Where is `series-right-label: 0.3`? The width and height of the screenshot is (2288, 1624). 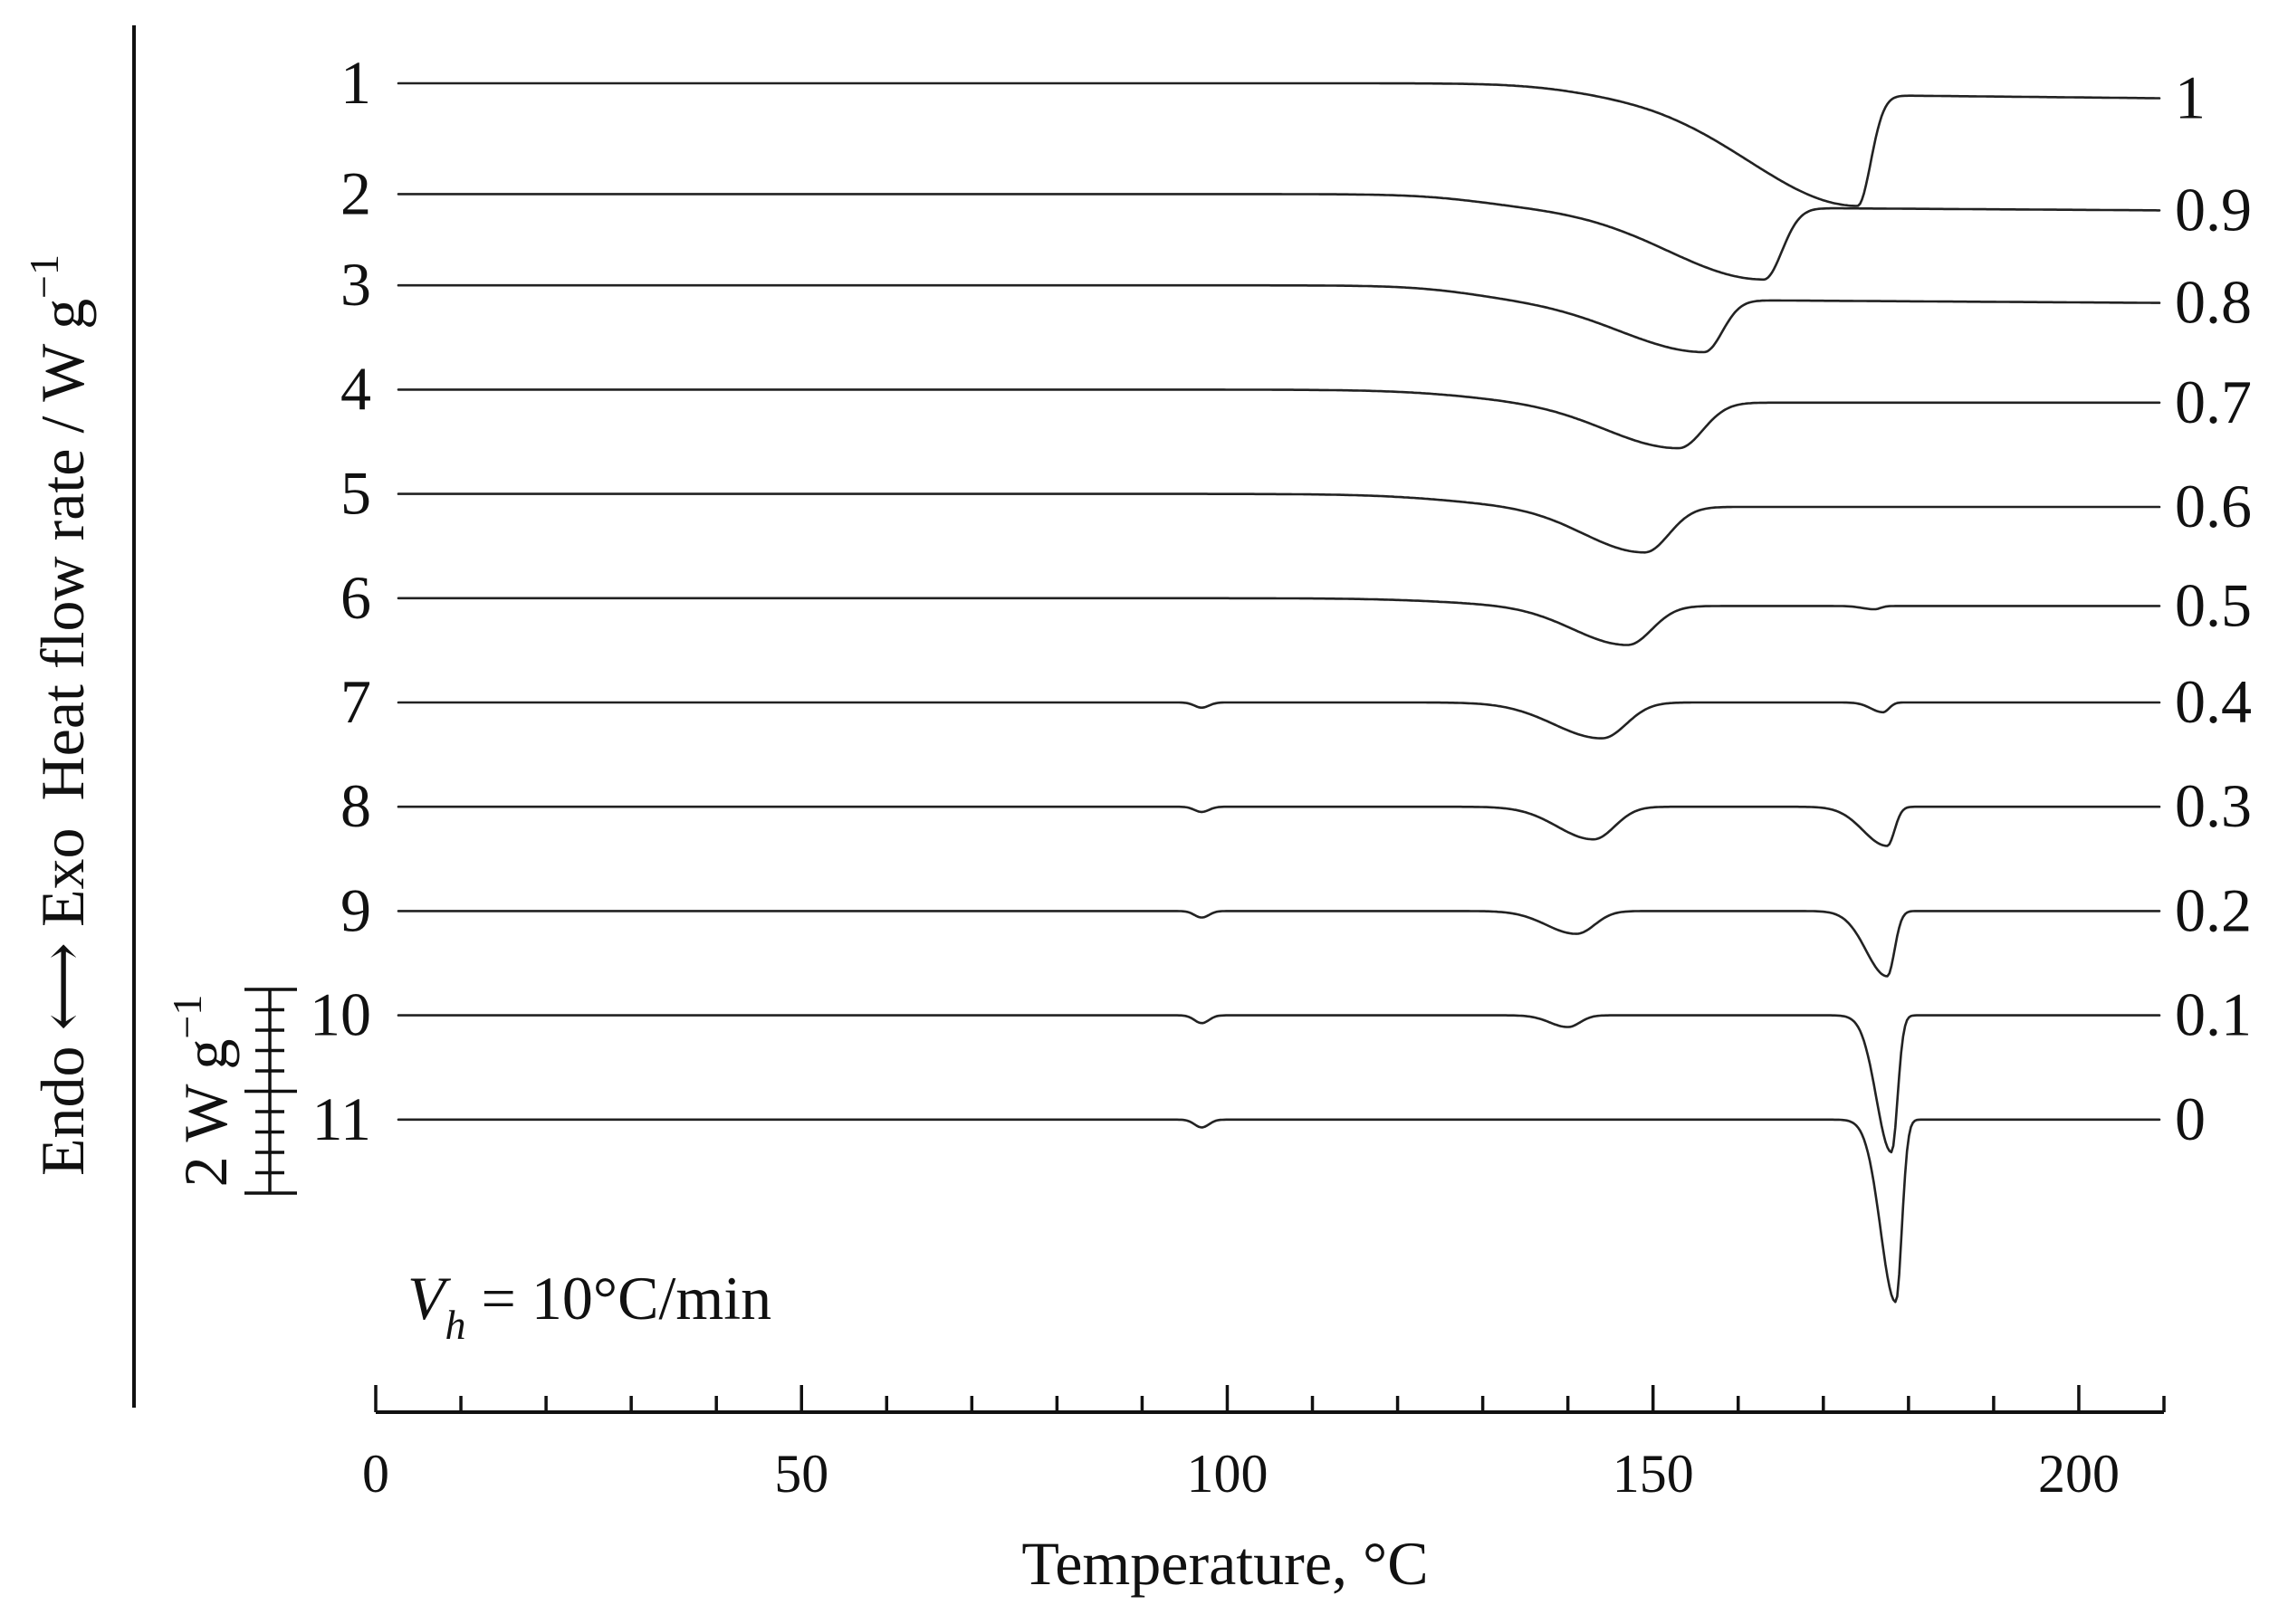
series-right-label: 0.3 is located at coordinates (2213, 805).